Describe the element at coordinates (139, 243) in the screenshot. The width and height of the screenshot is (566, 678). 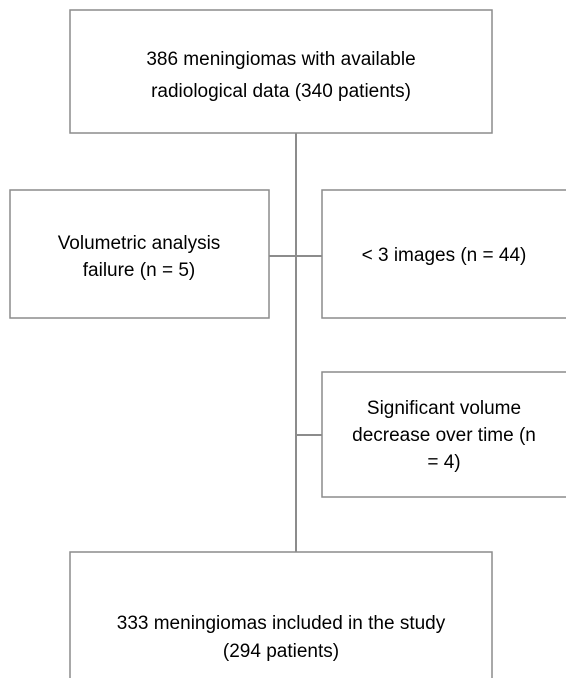
I see `node-label: Volumetric analysis` at that location.